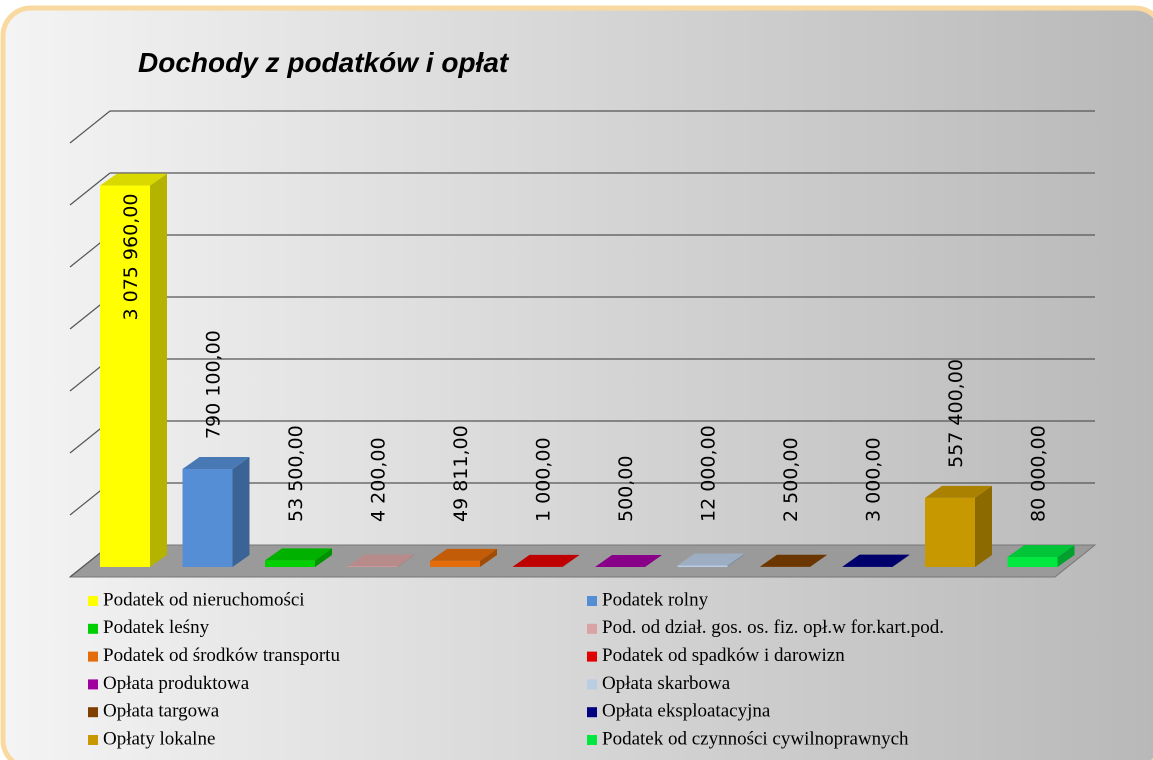 This screenshot has height=760, width=1153. I want to click on data-label: 53 500,00, so click(296, 473).